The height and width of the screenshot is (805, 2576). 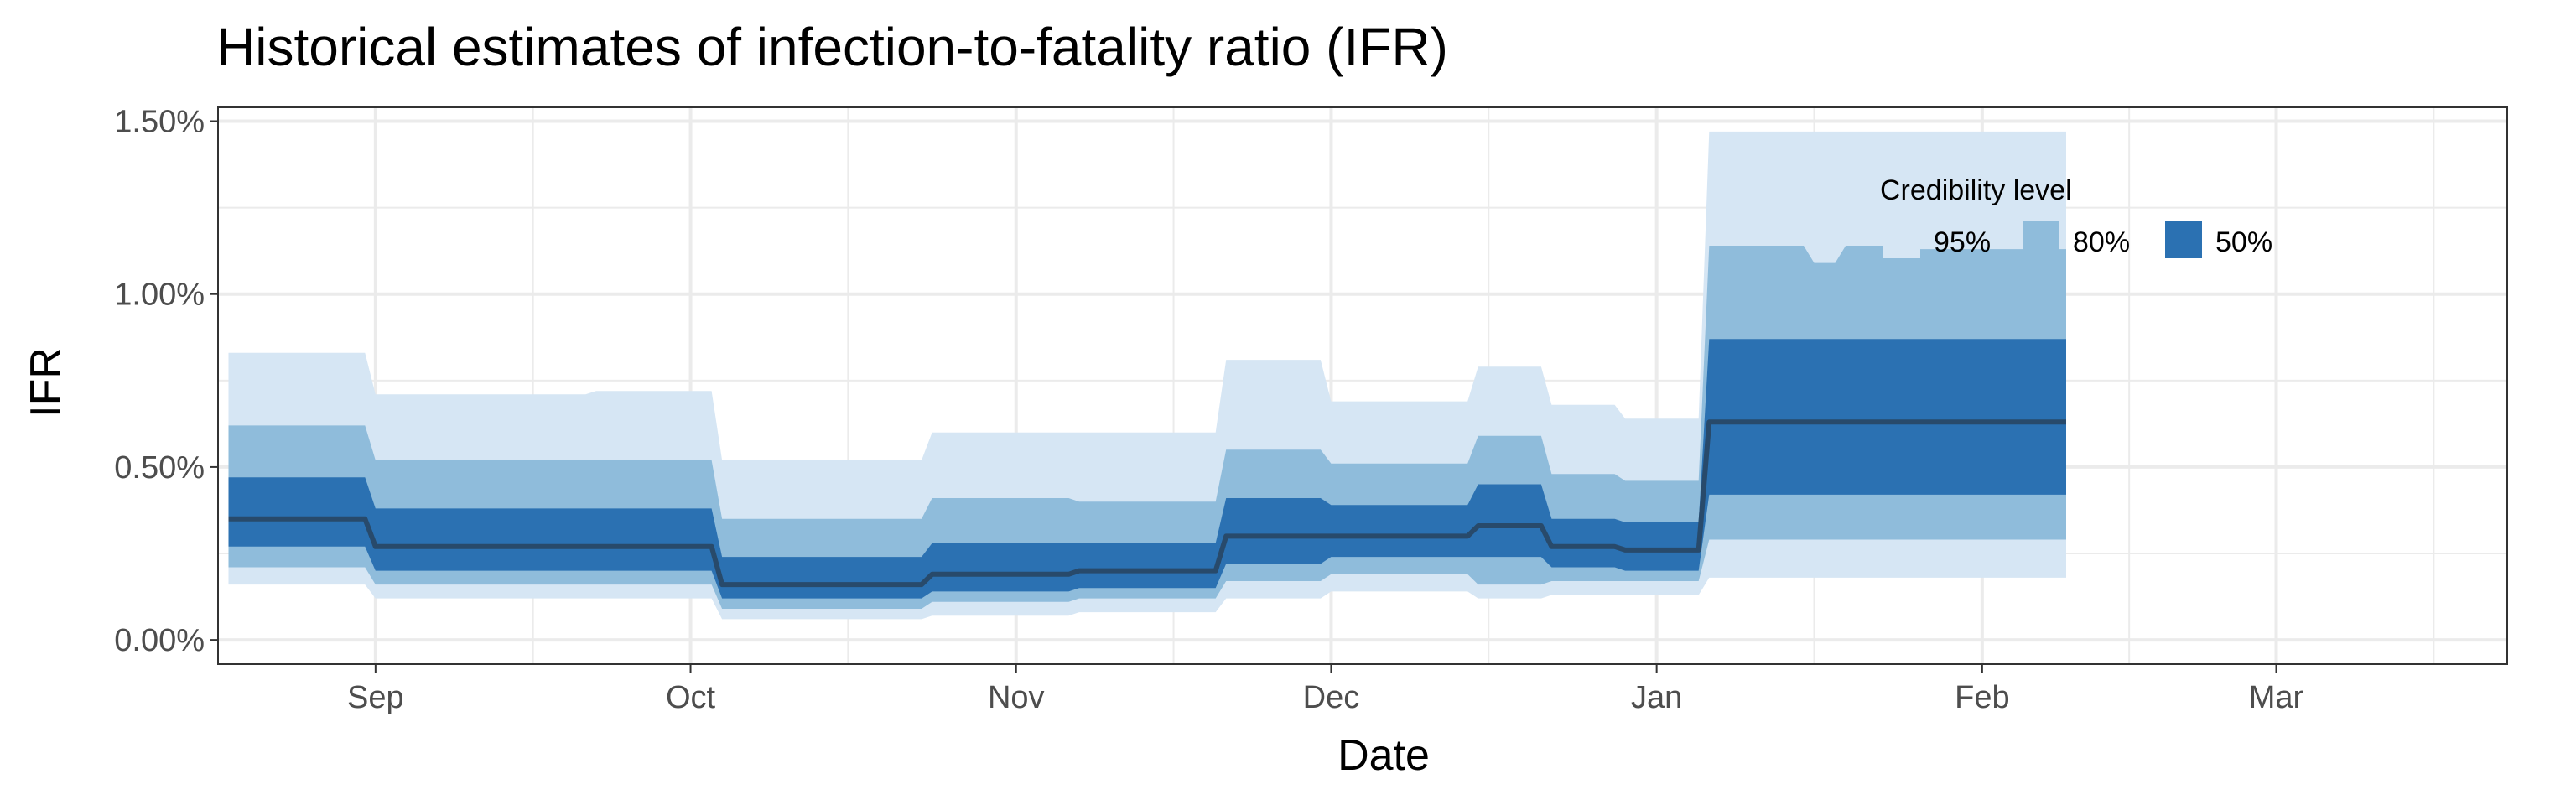 I want to click on legend-label: 95%, so click(x=1963, y=242).